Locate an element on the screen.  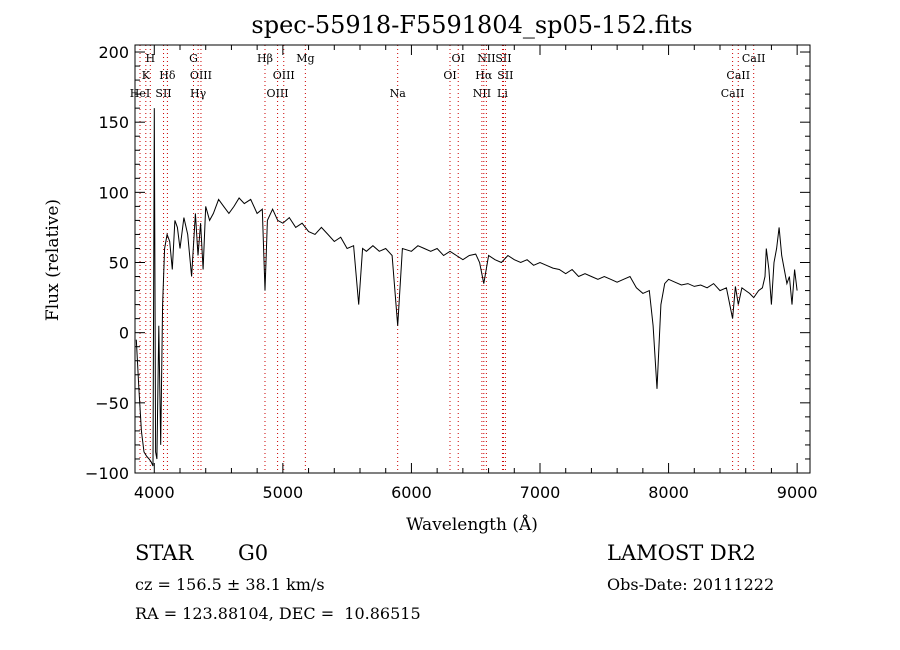
marker-label: Hδ is located at coordinates (167, 75).